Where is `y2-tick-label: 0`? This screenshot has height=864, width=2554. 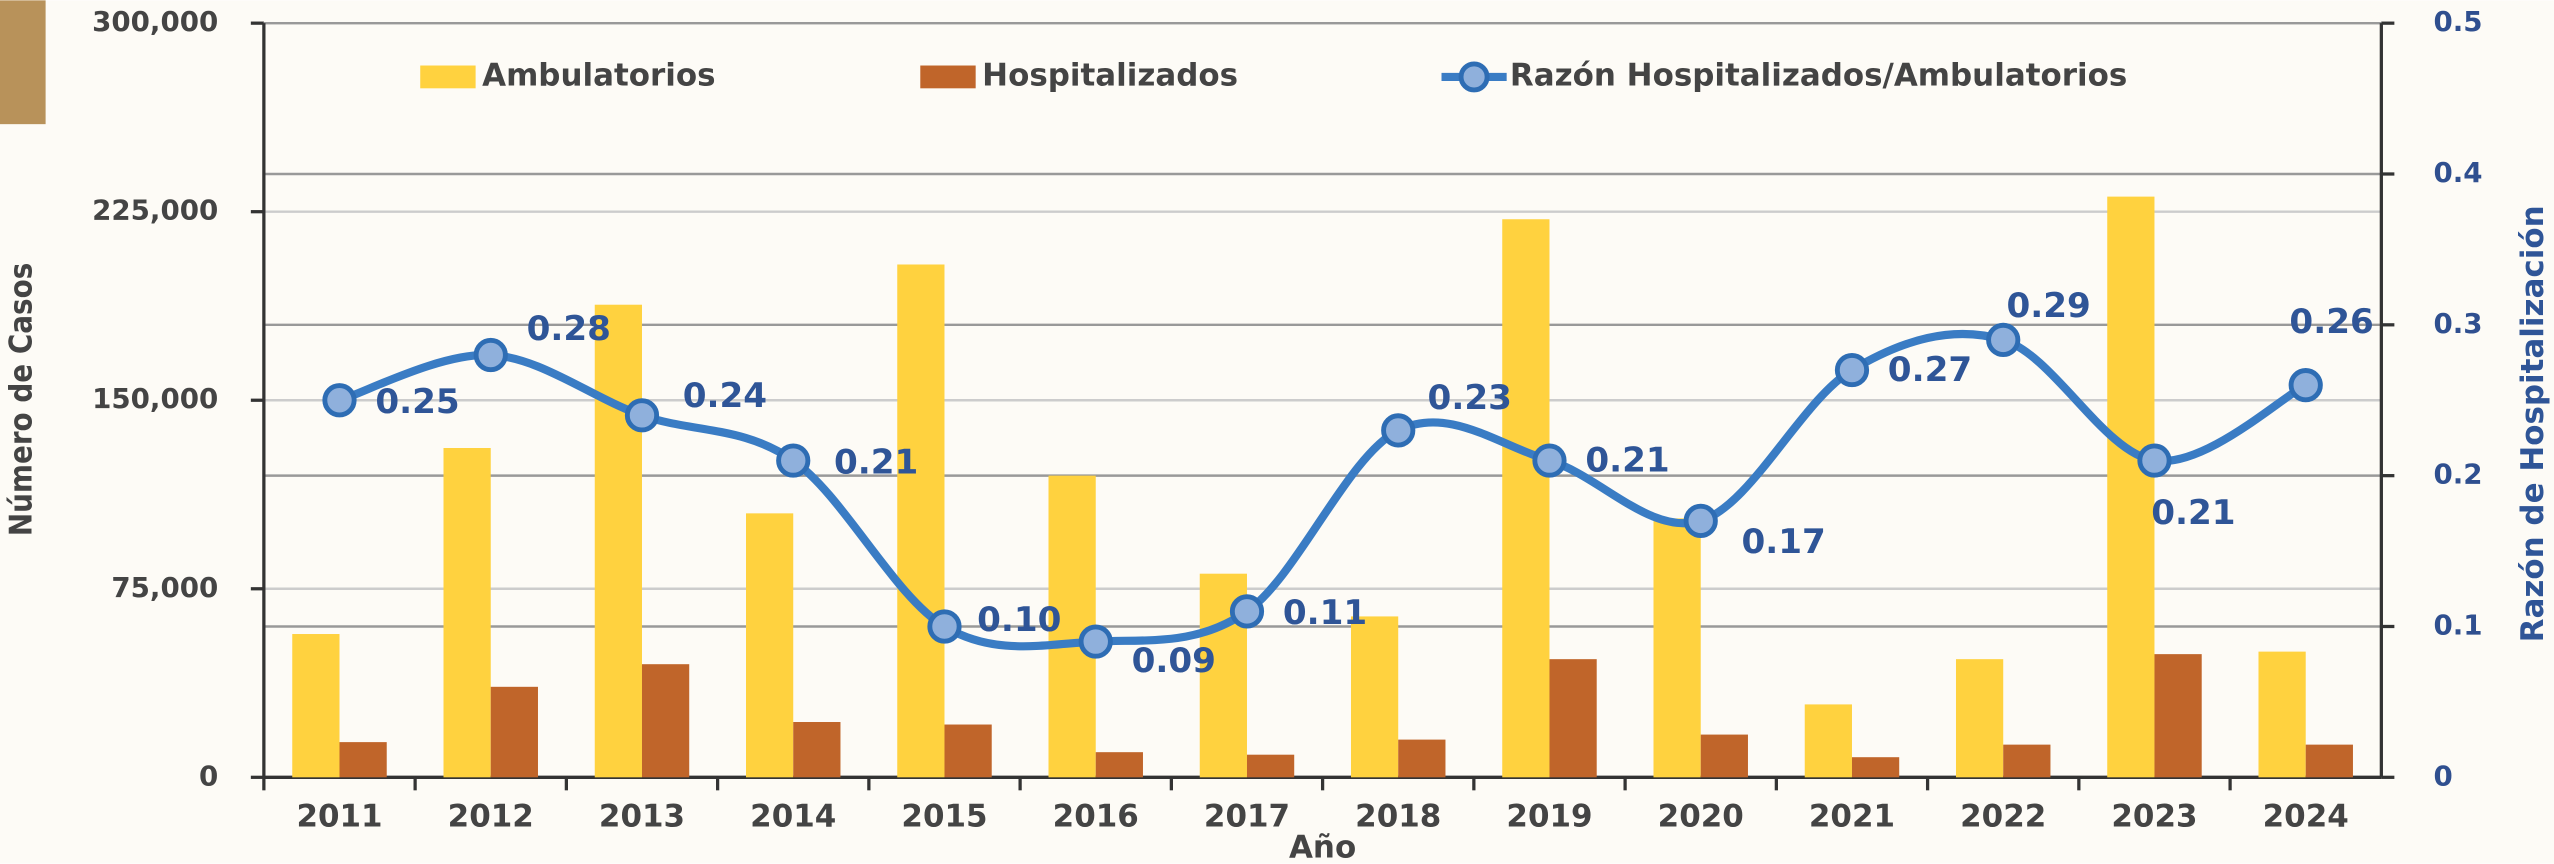
y2-tick-label: 0 is located at coordinates (2442, 775).